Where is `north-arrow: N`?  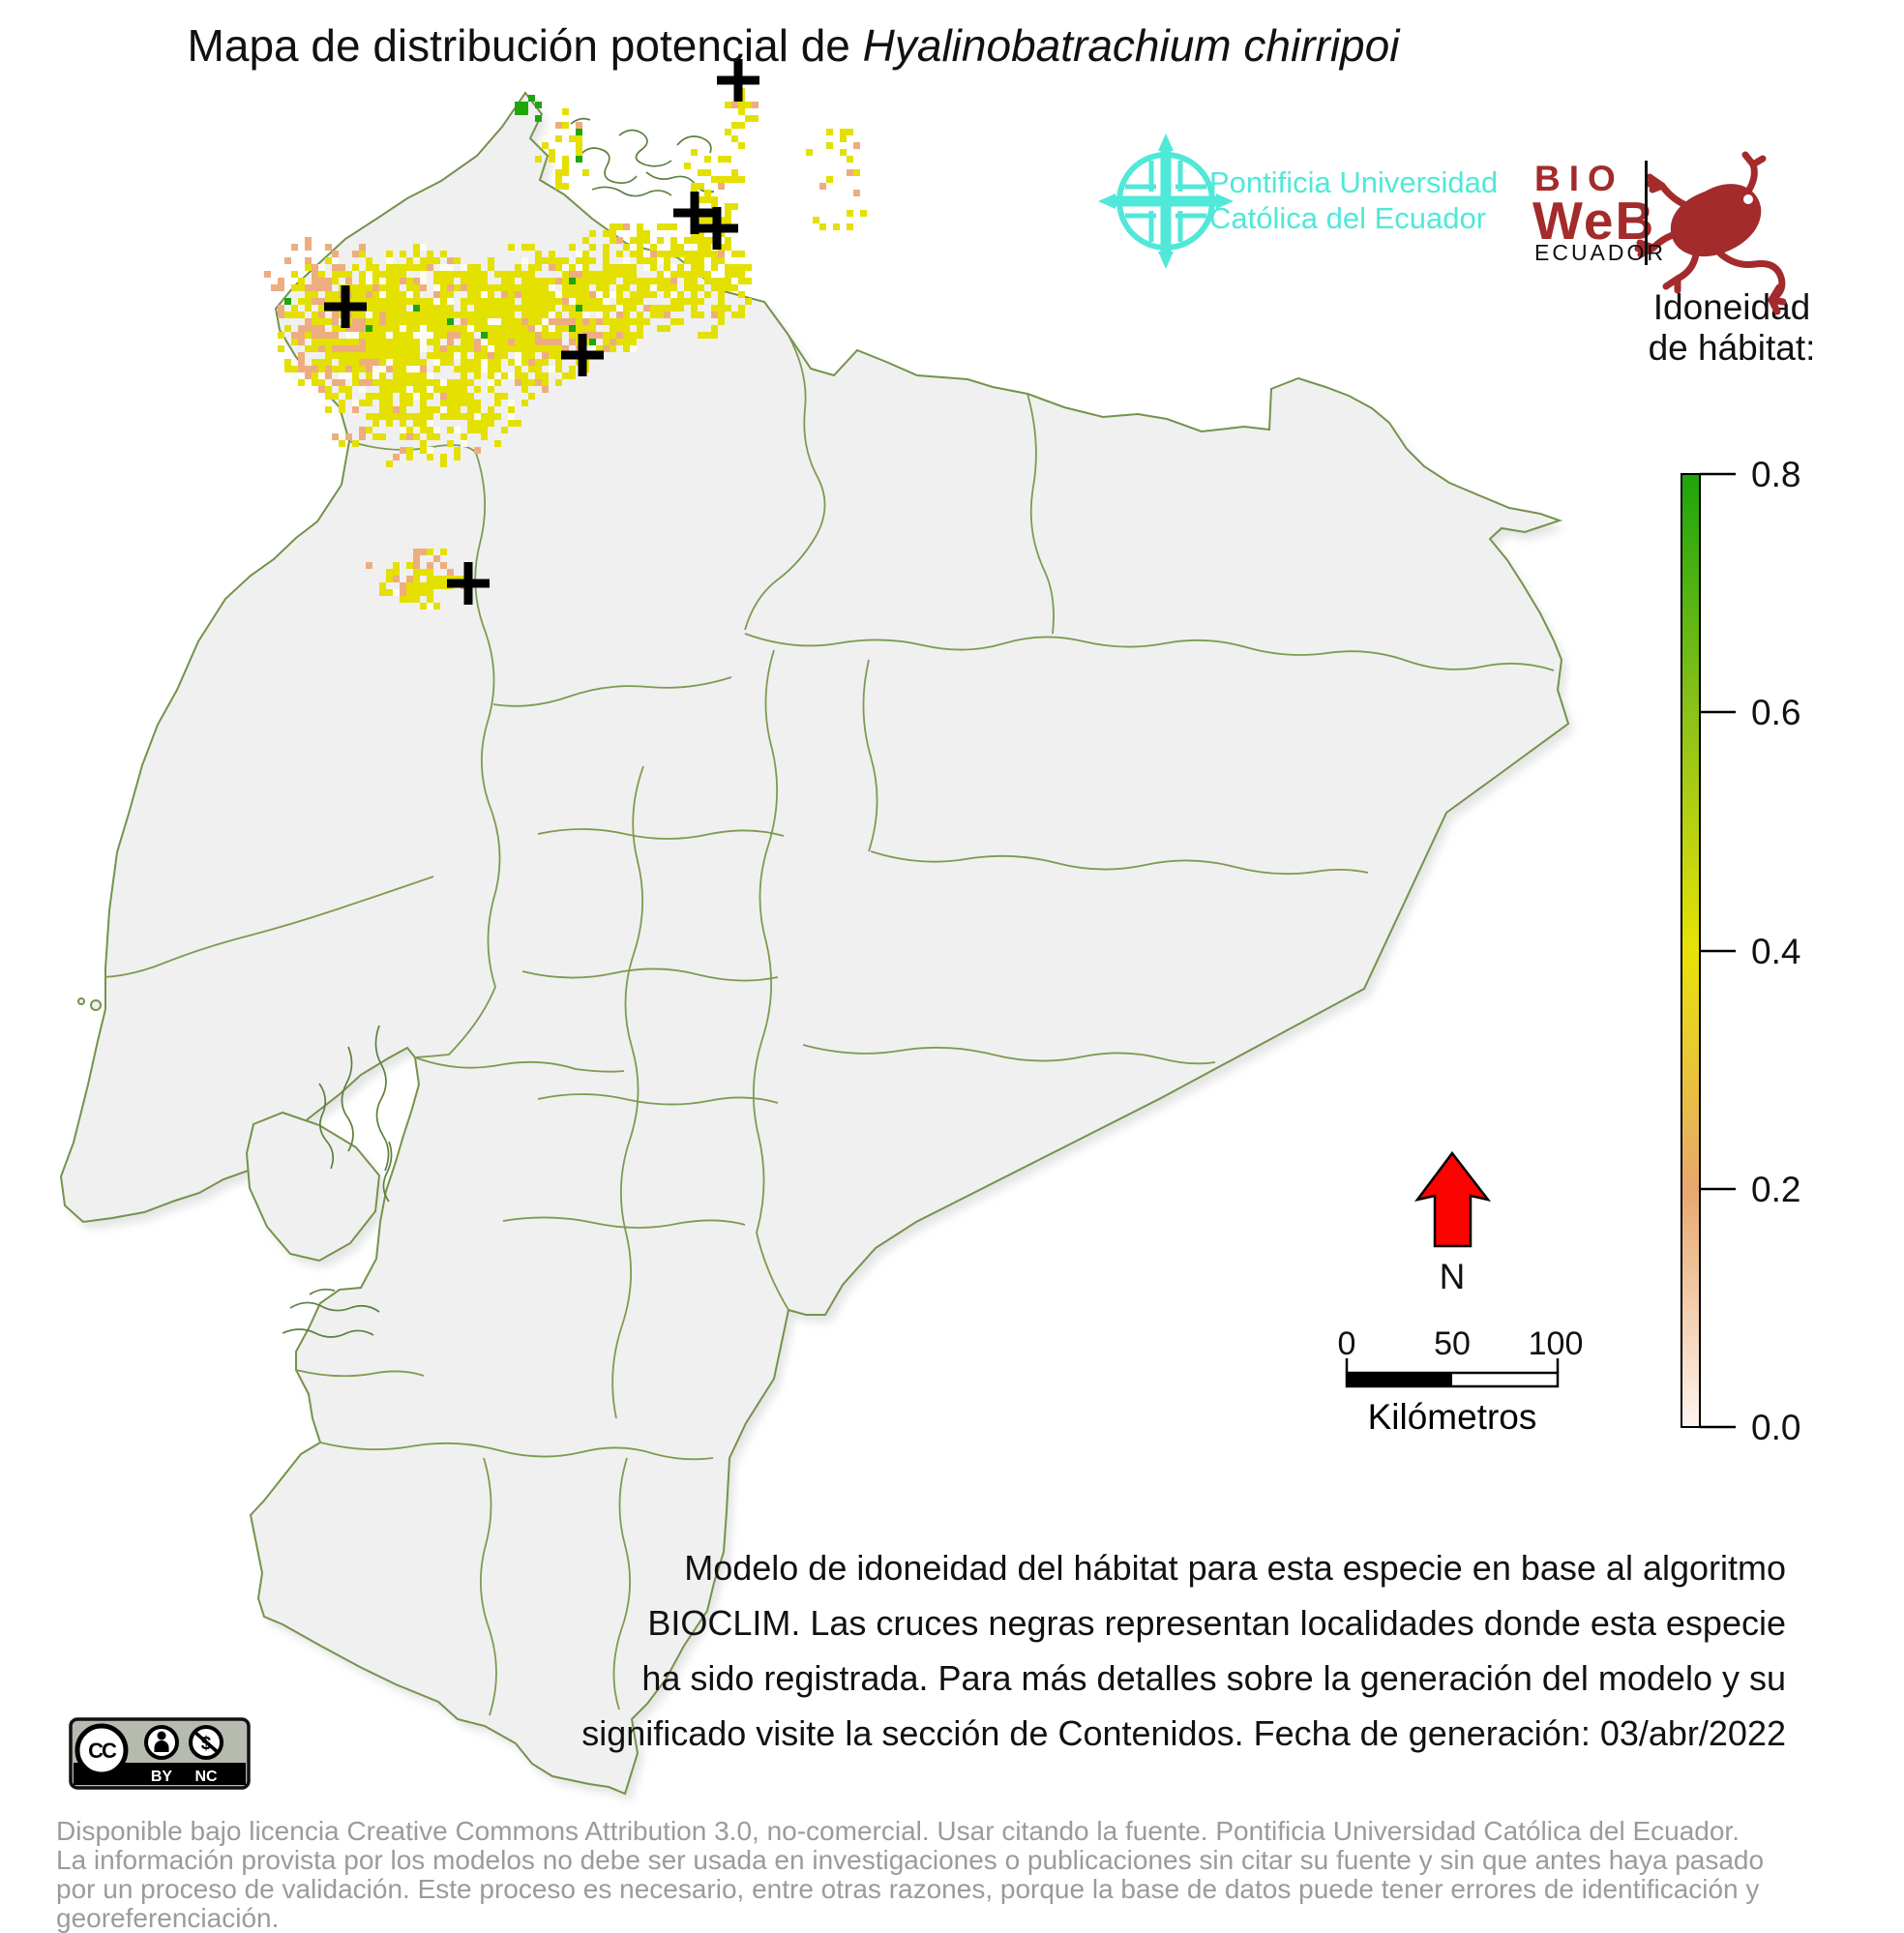
north-arrow: N is located at coordinates (1453, 1223).